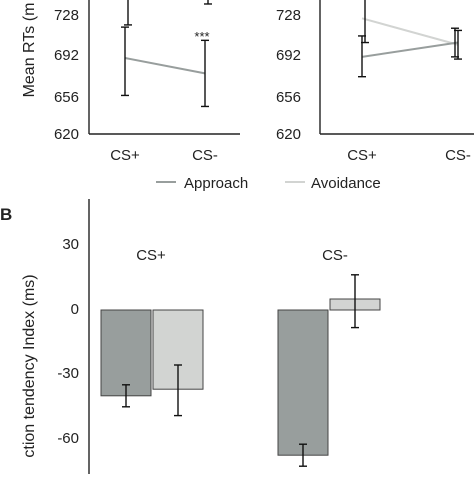 This screenshot has height=479, width=474. I want to click on panel-a-right-marks, so click(410, 39).